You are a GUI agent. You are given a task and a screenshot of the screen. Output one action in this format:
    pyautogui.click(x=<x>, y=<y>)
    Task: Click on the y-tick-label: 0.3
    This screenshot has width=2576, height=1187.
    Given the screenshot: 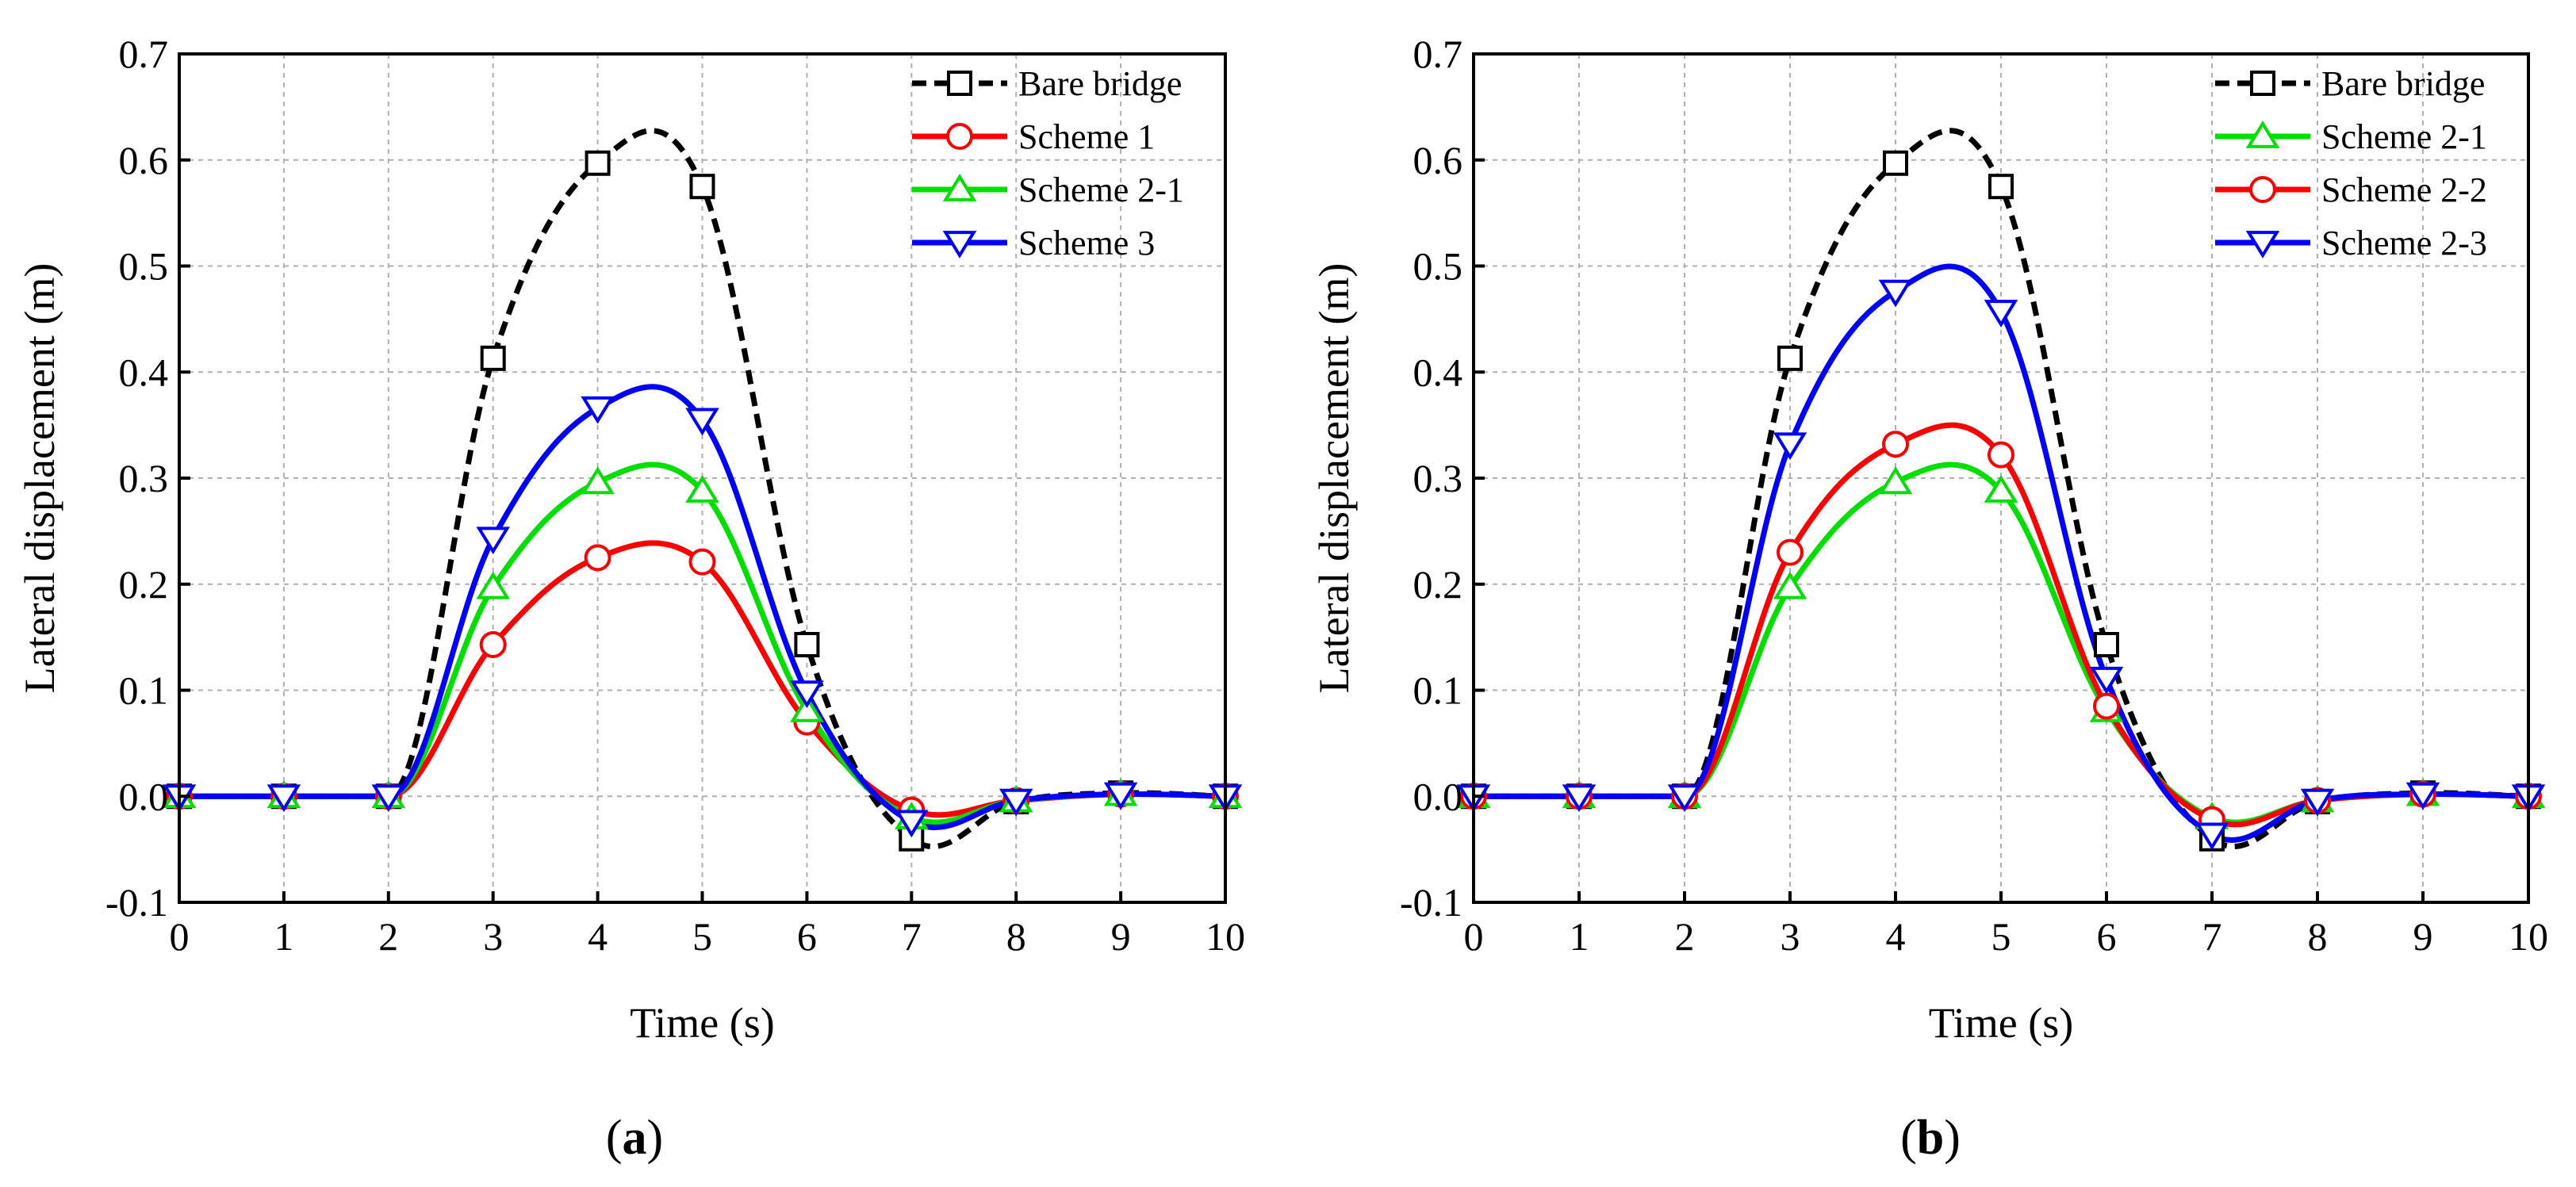 What is the action you would take?
    pyautogui.click(x=144, y=478)
    